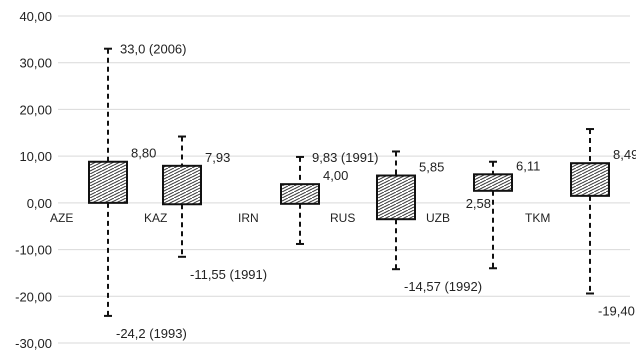 This screenshot has height=352, width=636. I want to click on category-label: UZB, so click(438, 218).